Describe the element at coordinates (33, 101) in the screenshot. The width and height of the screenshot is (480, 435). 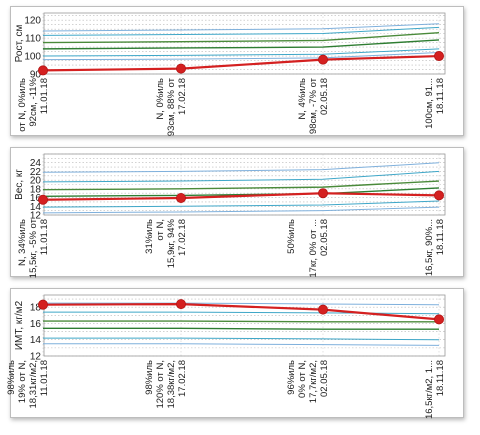
I see `value-label: 92см, -11%` at that location.